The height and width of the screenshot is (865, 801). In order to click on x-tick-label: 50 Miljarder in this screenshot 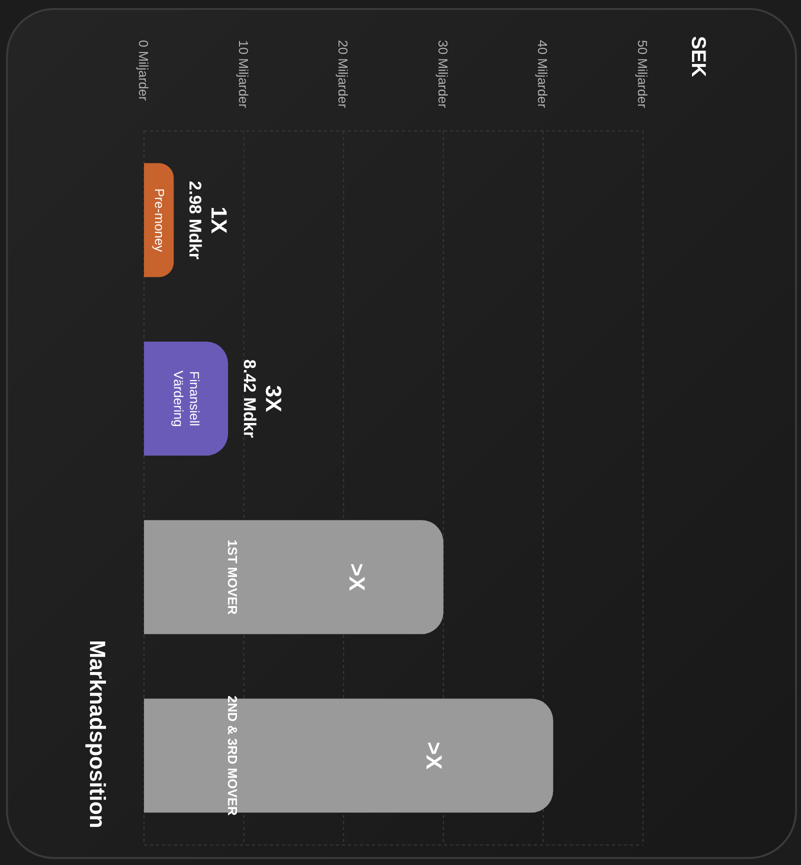, I will do `click(642, 74)`.